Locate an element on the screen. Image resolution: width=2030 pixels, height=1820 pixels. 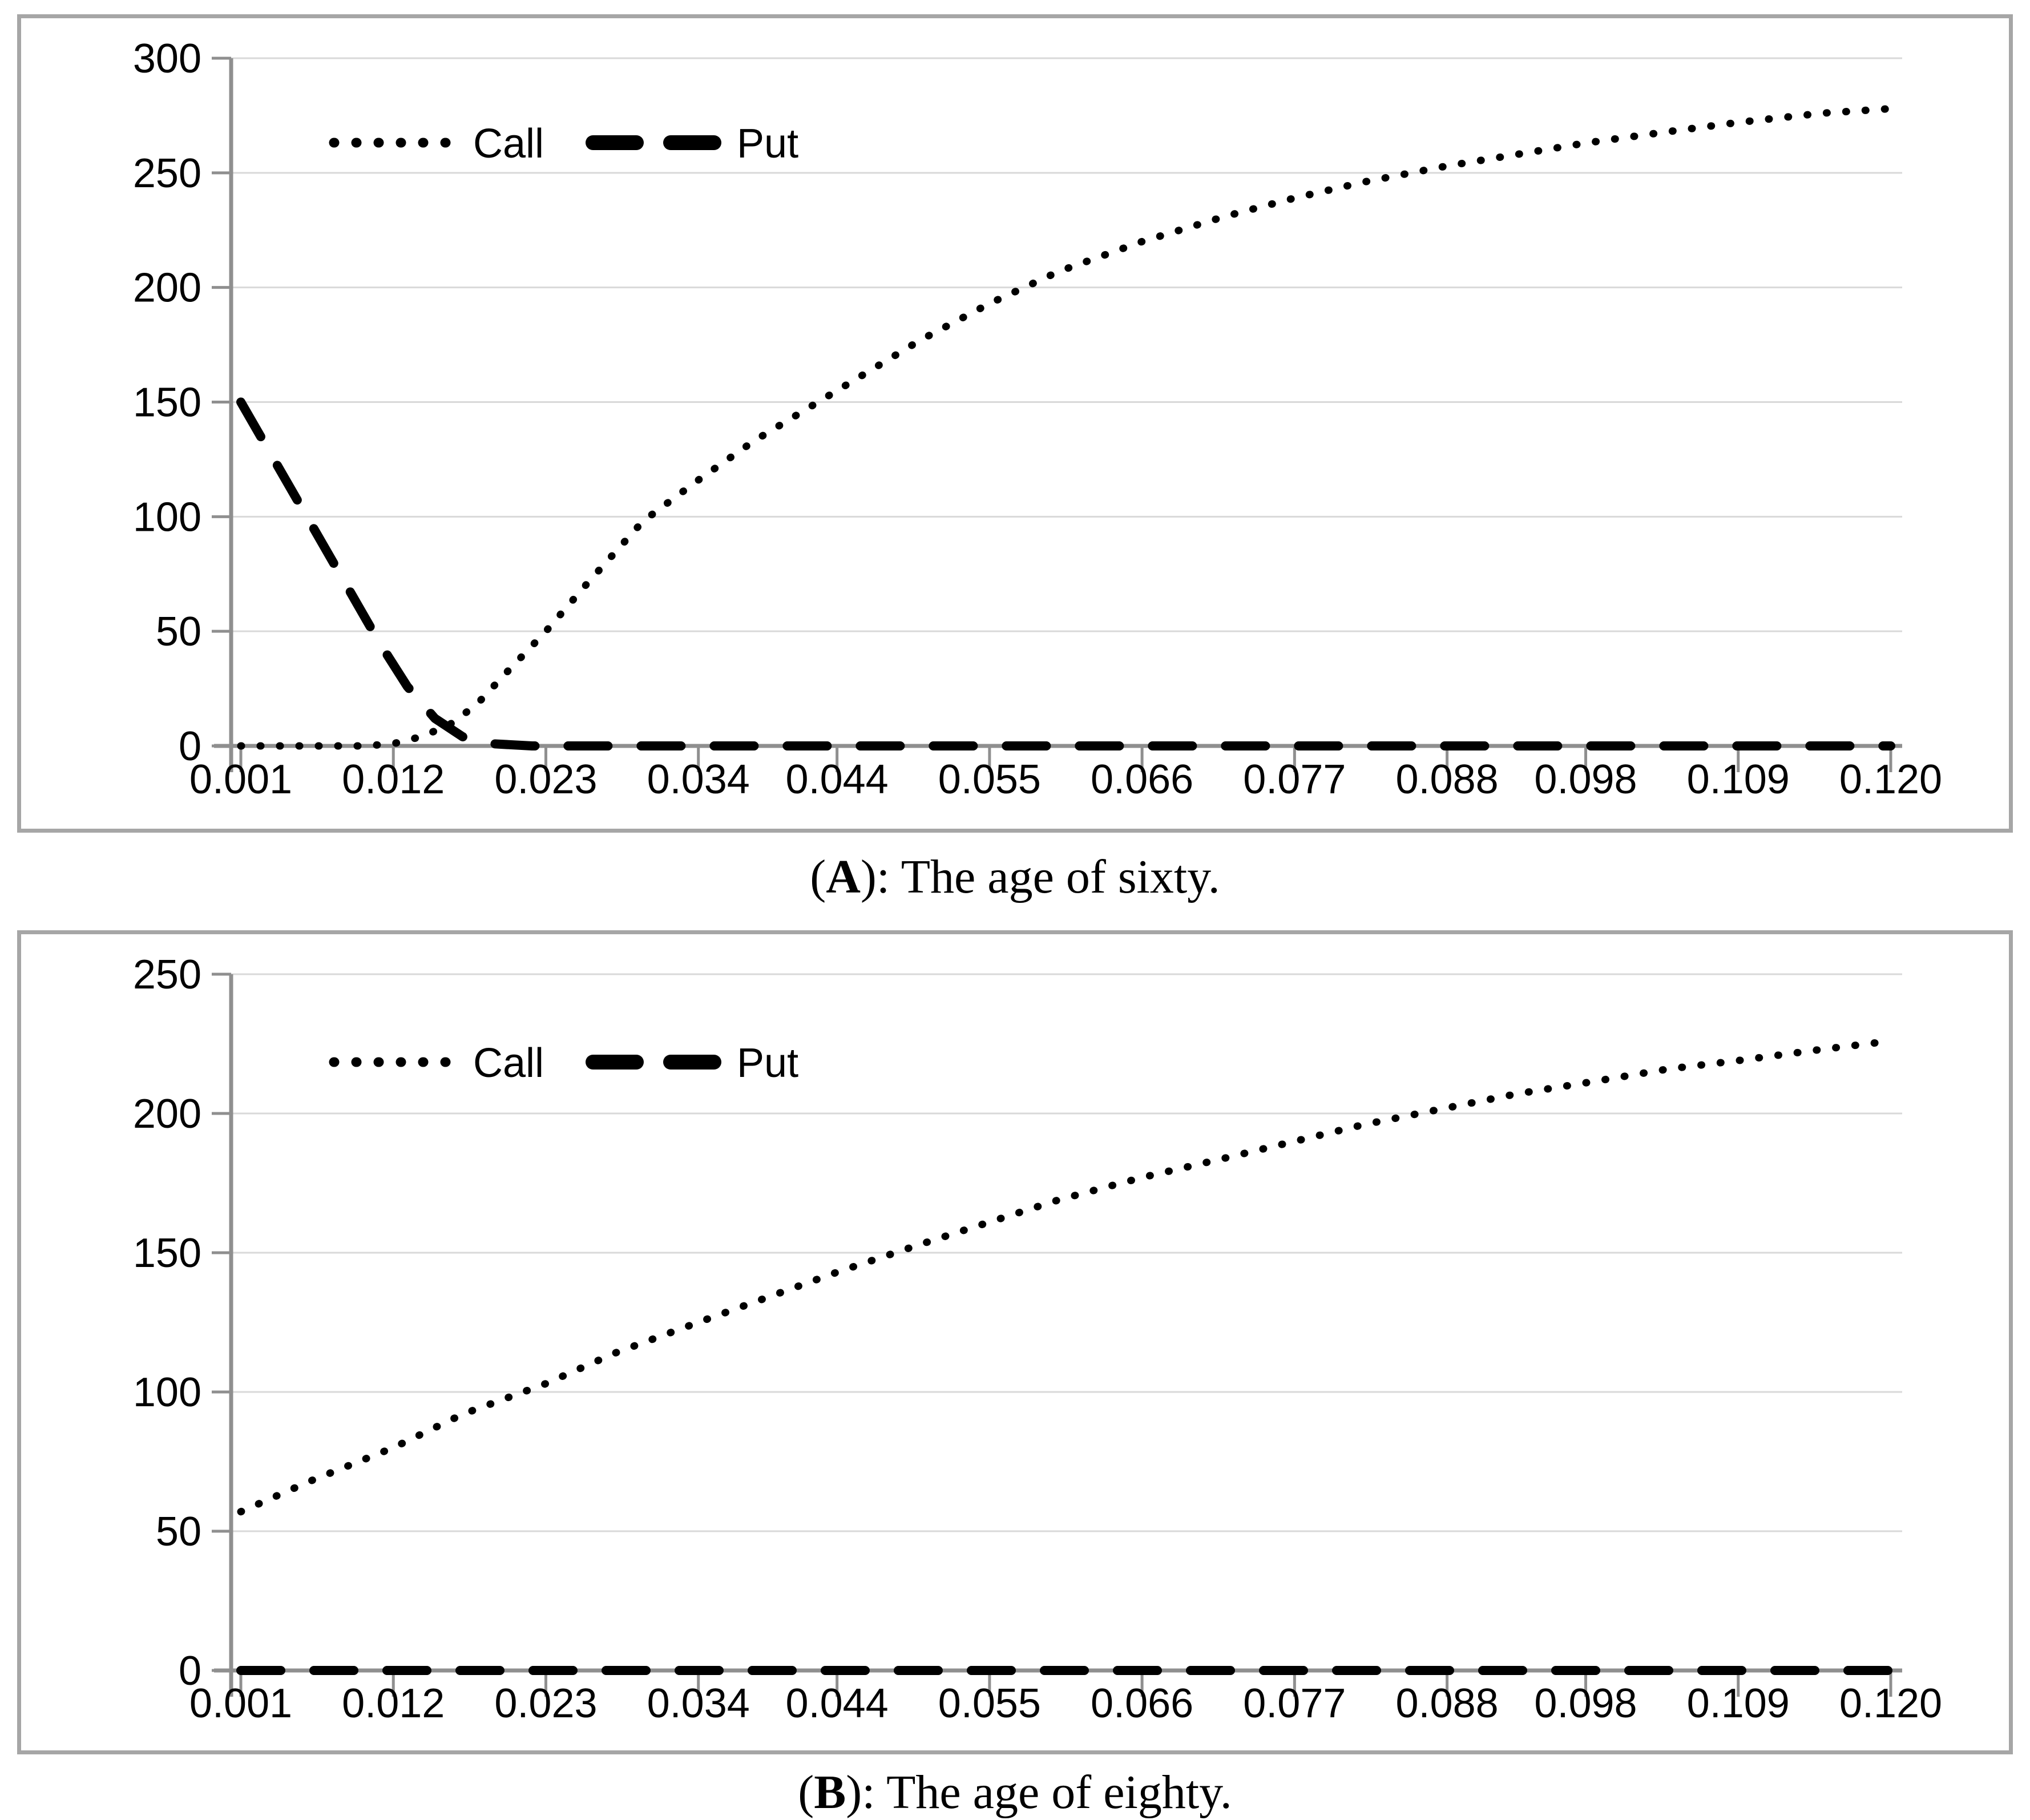
caption-b-rest: ): The age of eighty. is located at coordinates (1039, 1792).